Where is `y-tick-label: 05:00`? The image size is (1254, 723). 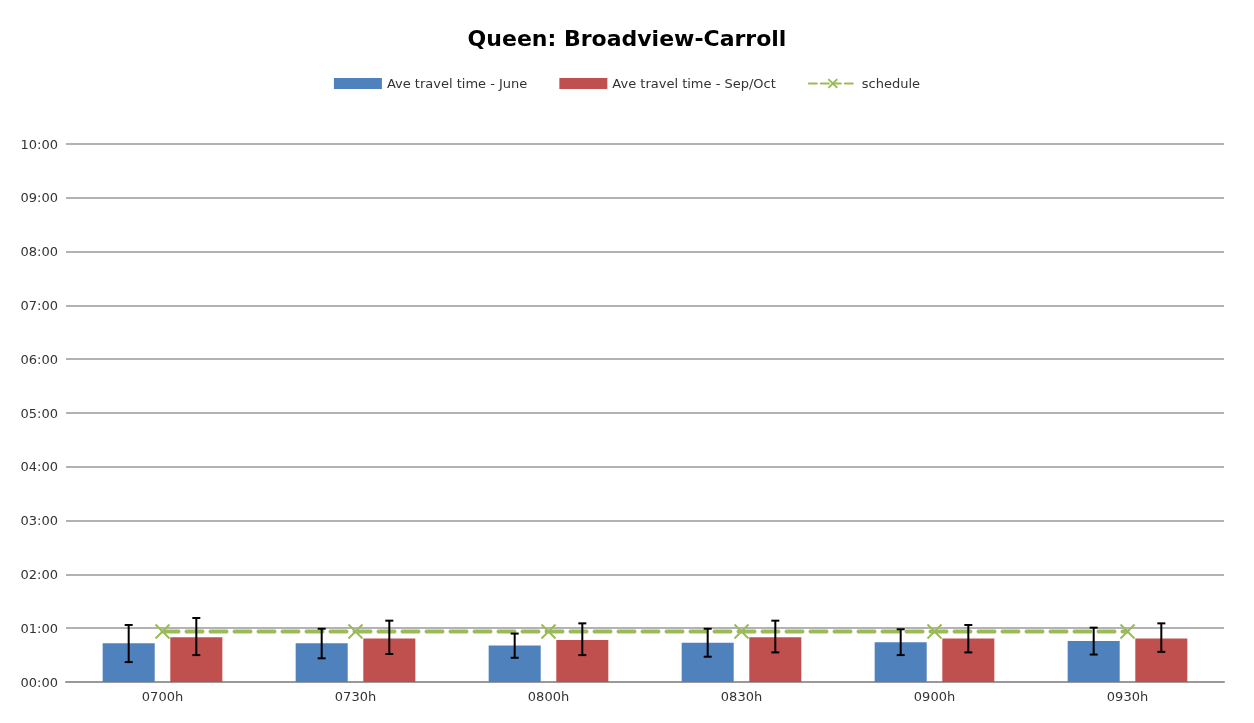
y-tick-label: 05:00 is located at coordinates (39, 413).